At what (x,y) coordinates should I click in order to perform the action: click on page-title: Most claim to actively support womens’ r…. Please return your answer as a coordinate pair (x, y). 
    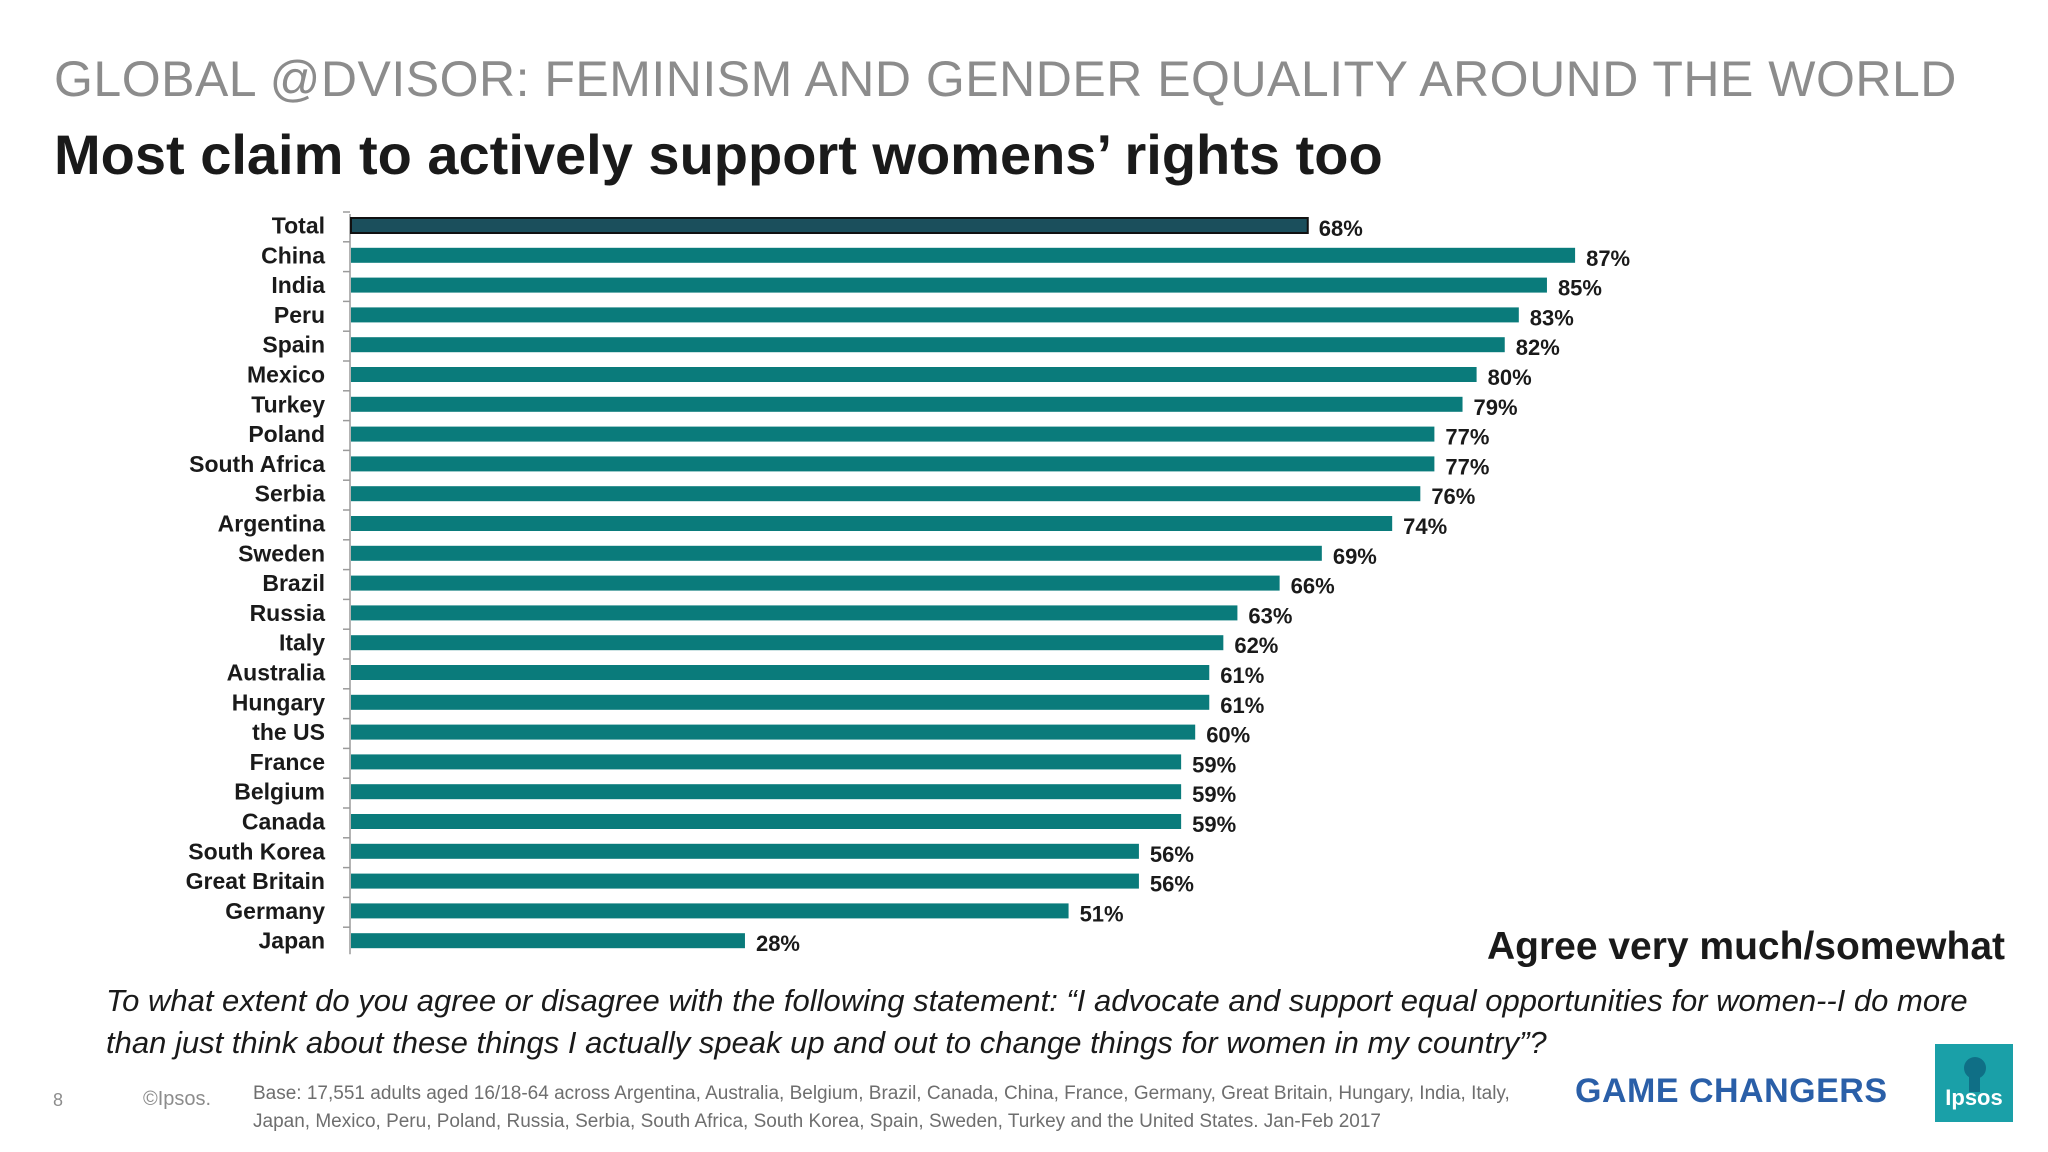
    Looking at the image, I should click on (718, 154).